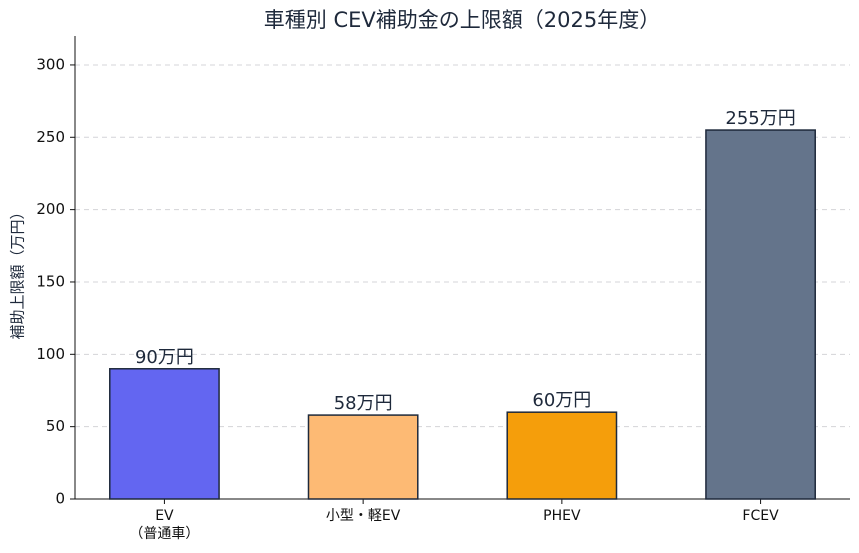 The height and width of the screenshot is (553, 859). What do you see at coordinates (760, 516) in the screenshot?
I see `x-tick-label: FCEV` at bounding box center [760, 516].